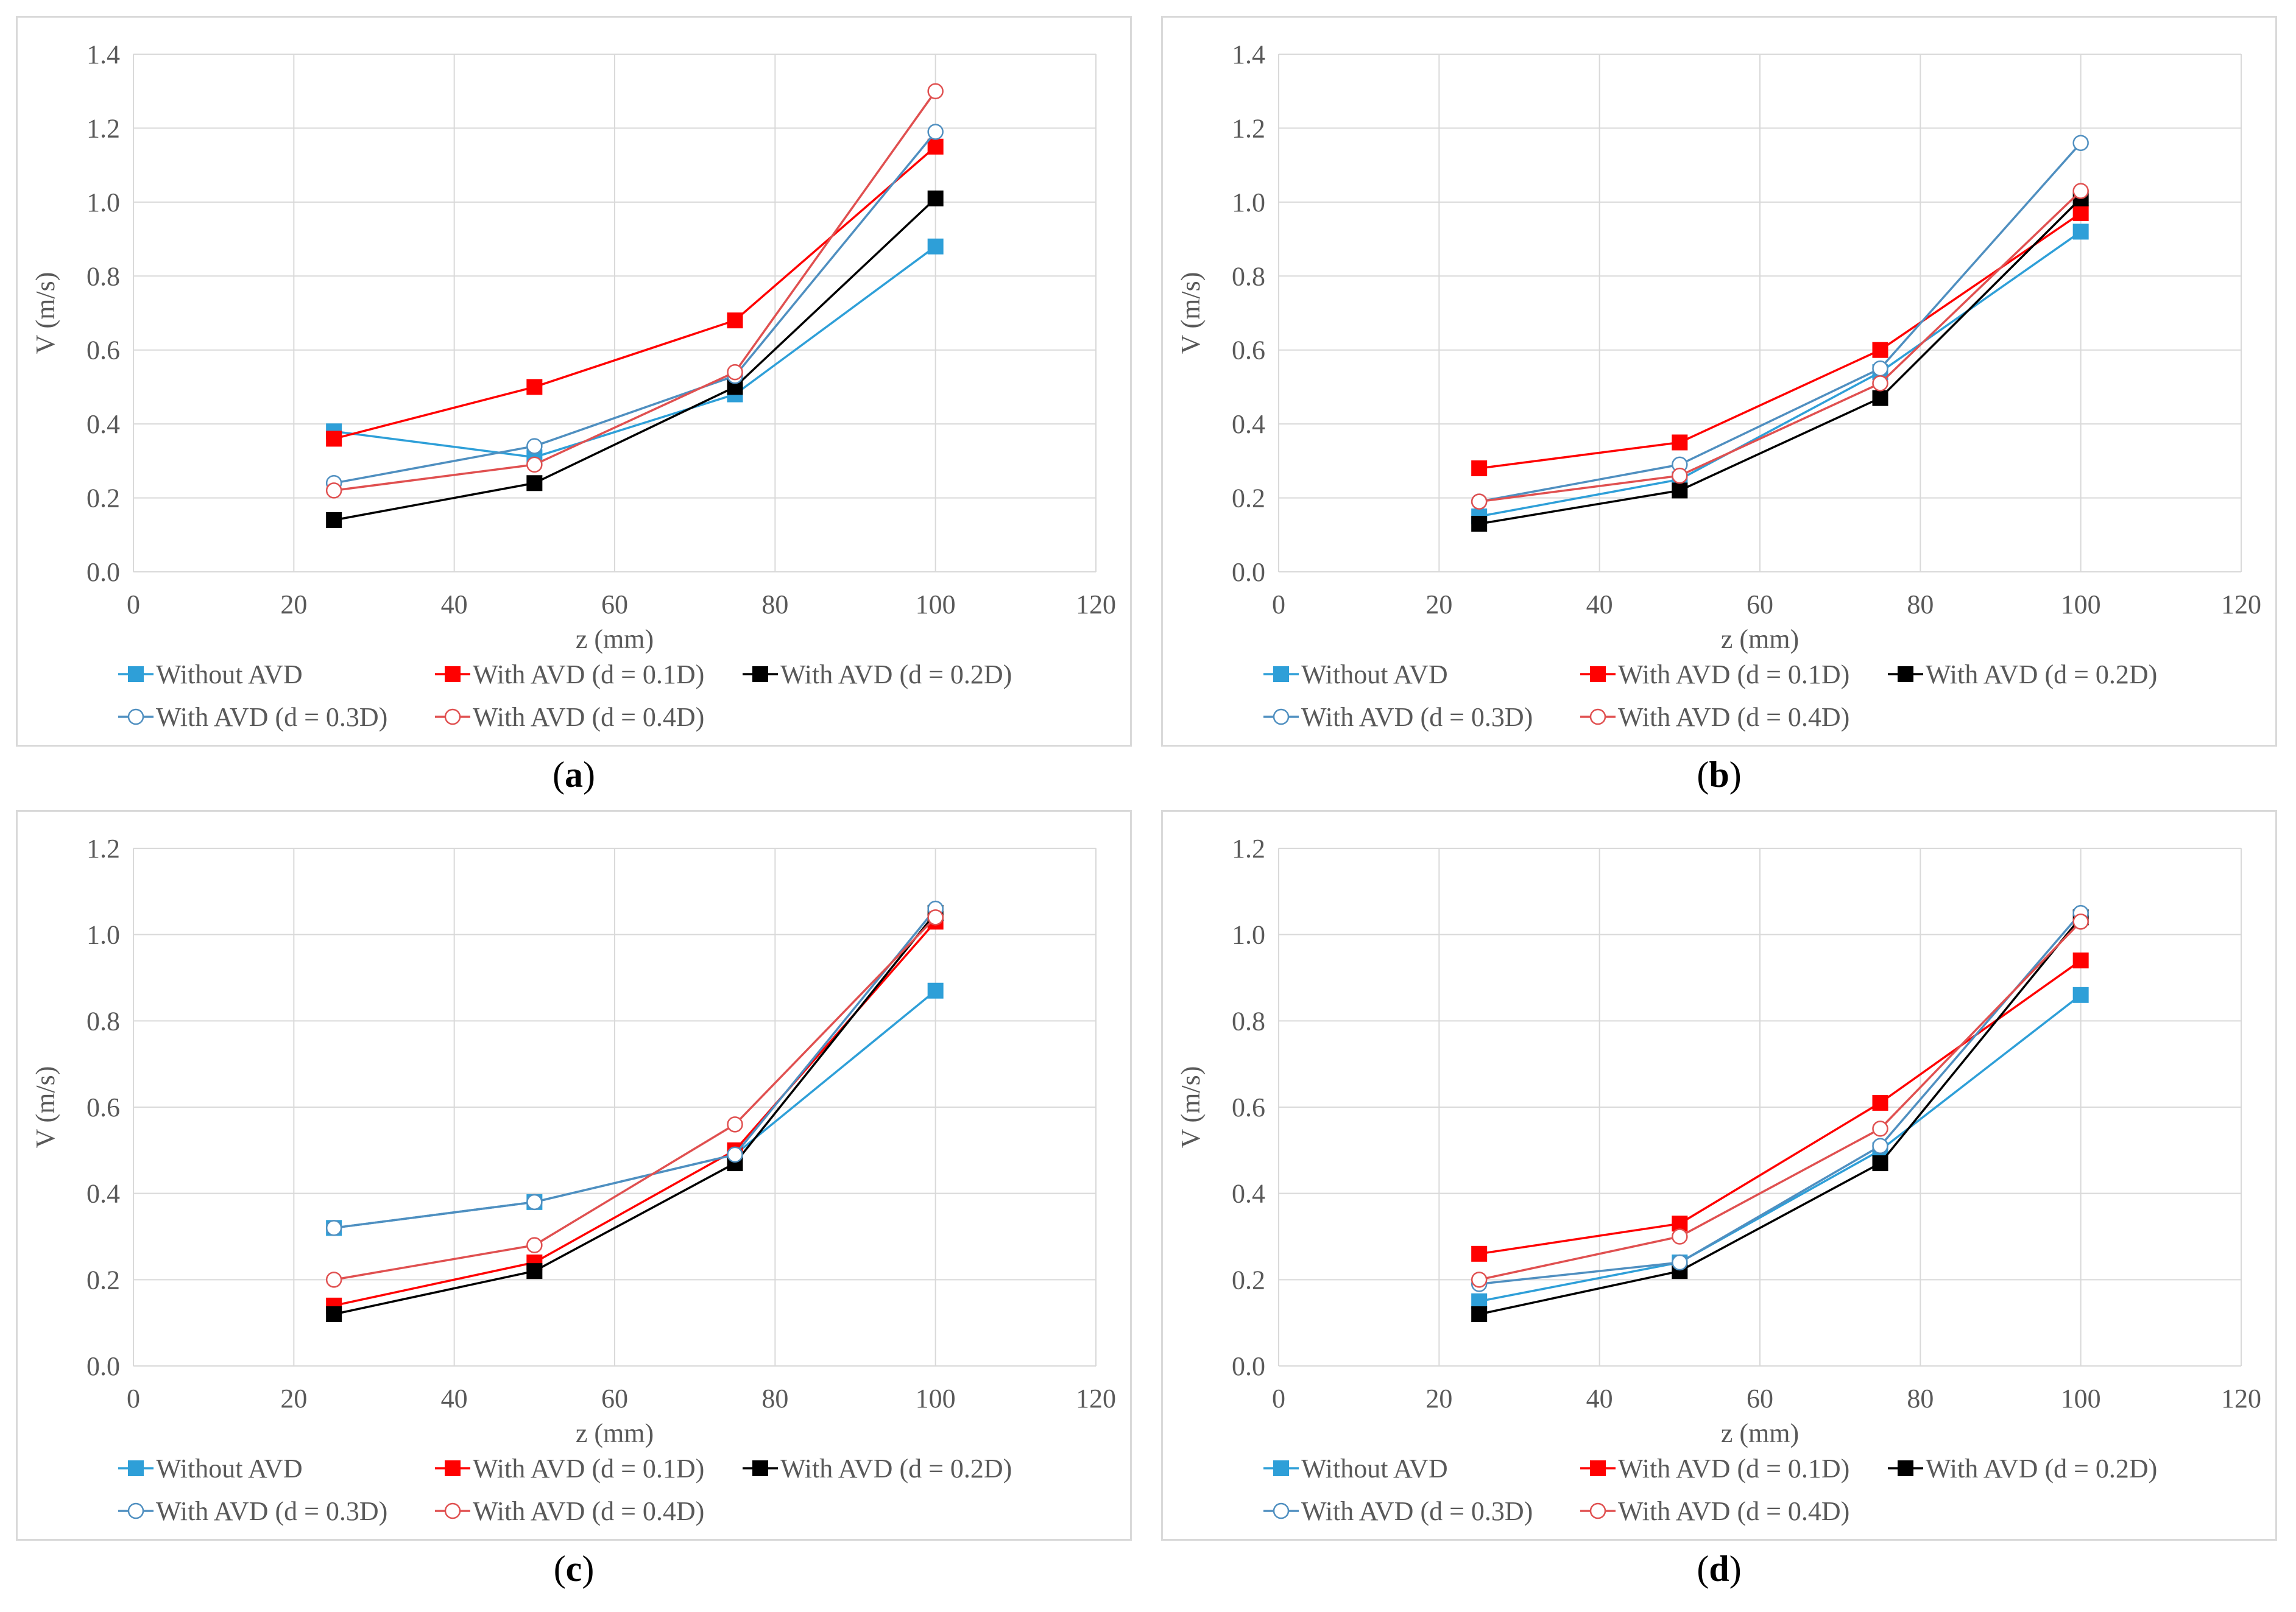  I want to click on x-tick-label-a-0: 0, so click(133, 604).